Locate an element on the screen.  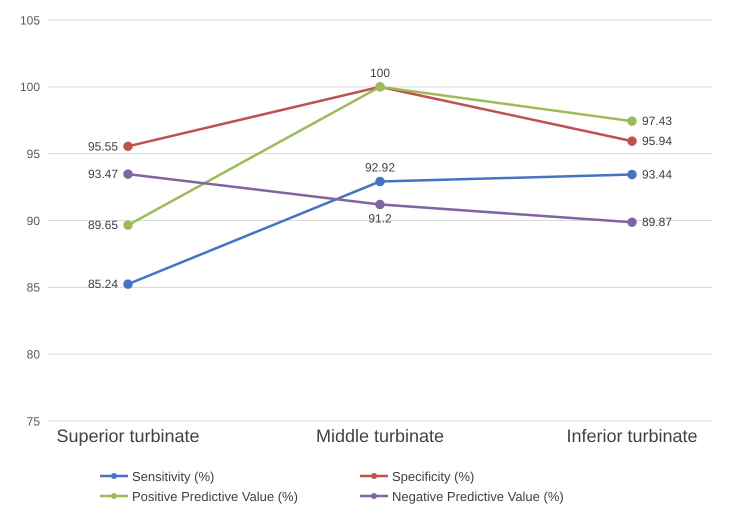
data-label: 92.92 is located at coordinates (380, 167).